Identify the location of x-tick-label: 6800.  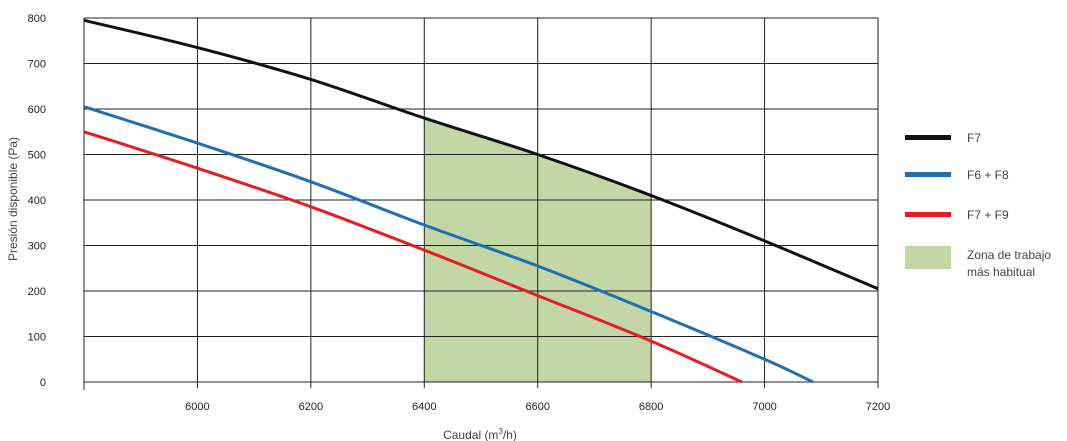
(651, 407).